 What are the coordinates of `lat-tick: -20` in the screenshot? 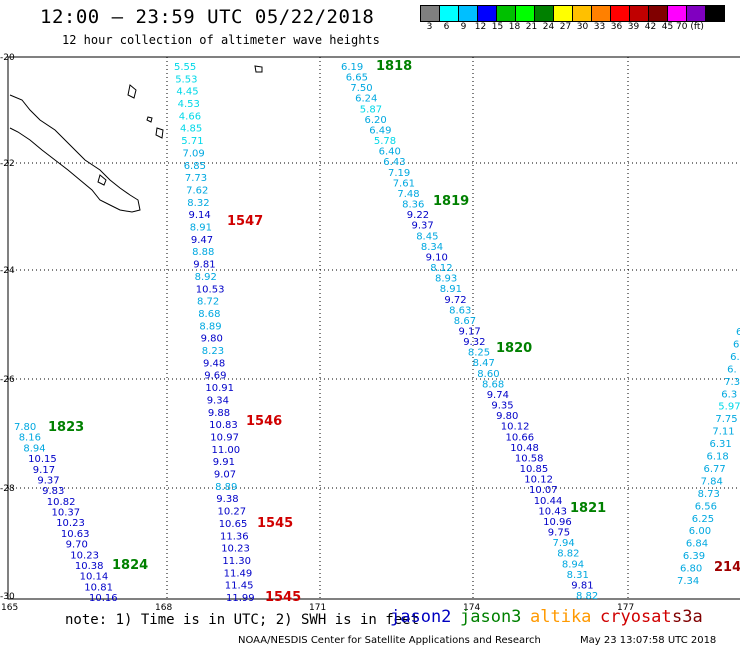 It's located at (7, 58).